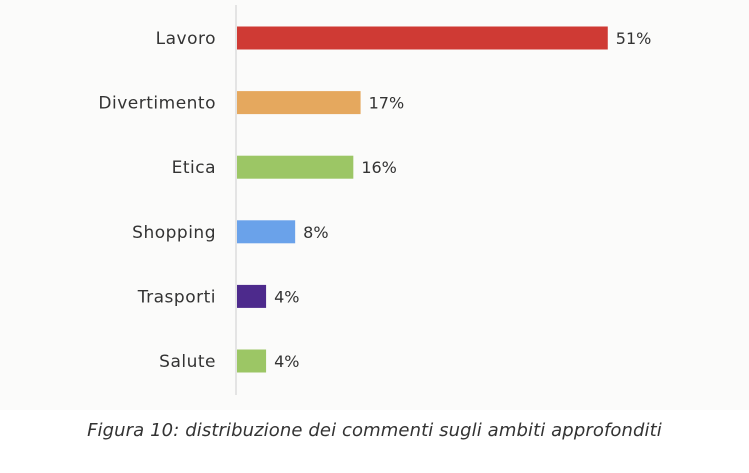 Image resolution: width=749 pixels, height=473 pixels. I want to click on value-label-trasporti: 4%, so click(286, 296).